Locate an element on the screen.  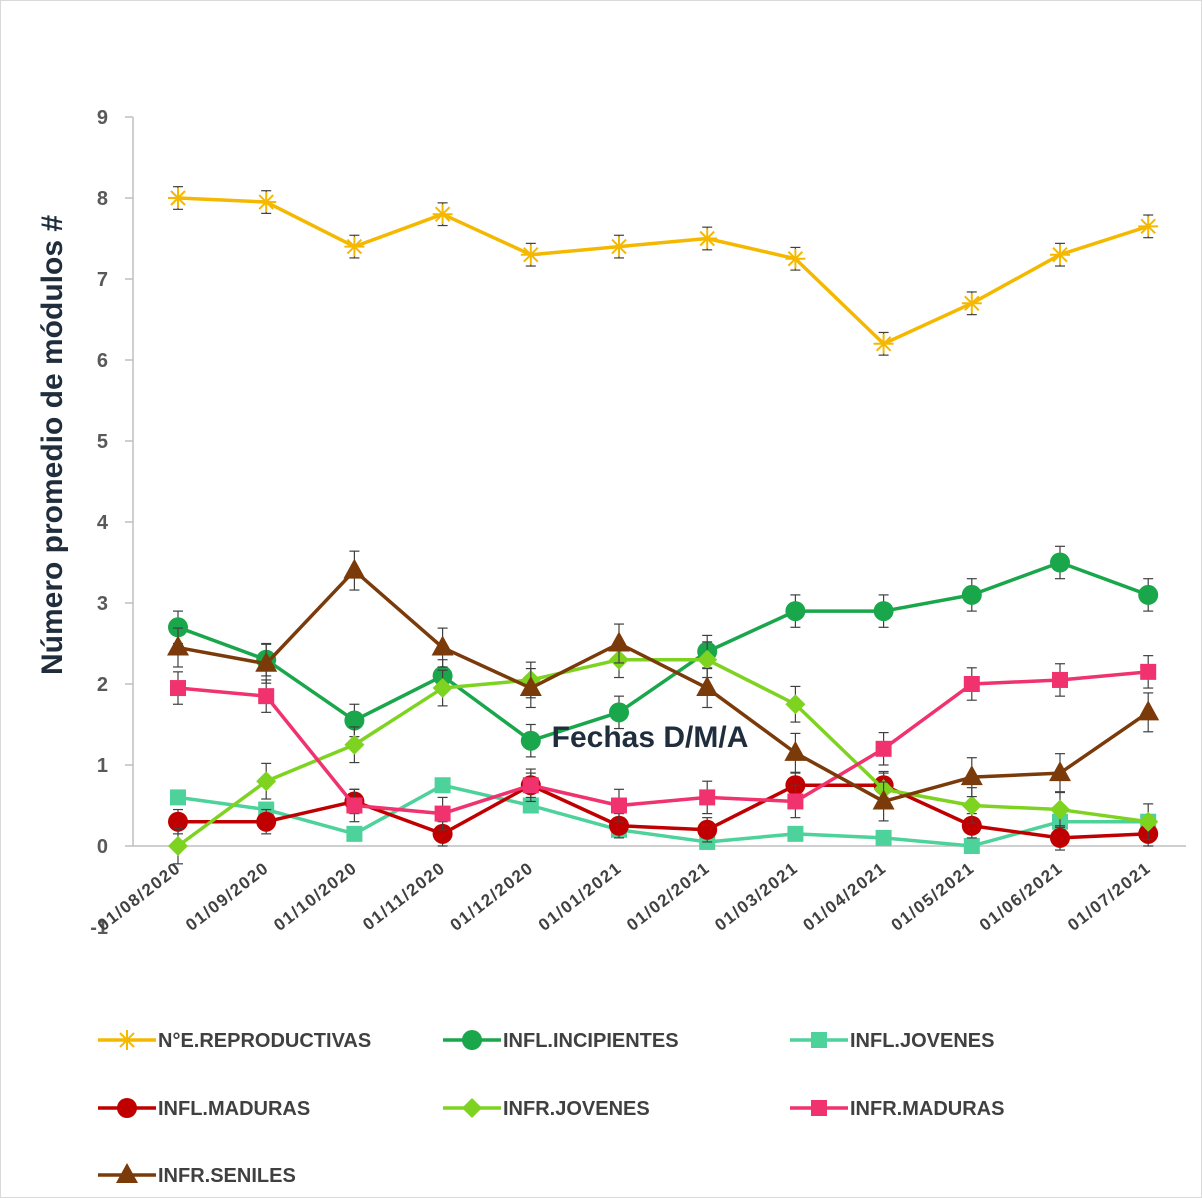
legend-label: INFR.JOVENES is located at coordinates (576, 1109).